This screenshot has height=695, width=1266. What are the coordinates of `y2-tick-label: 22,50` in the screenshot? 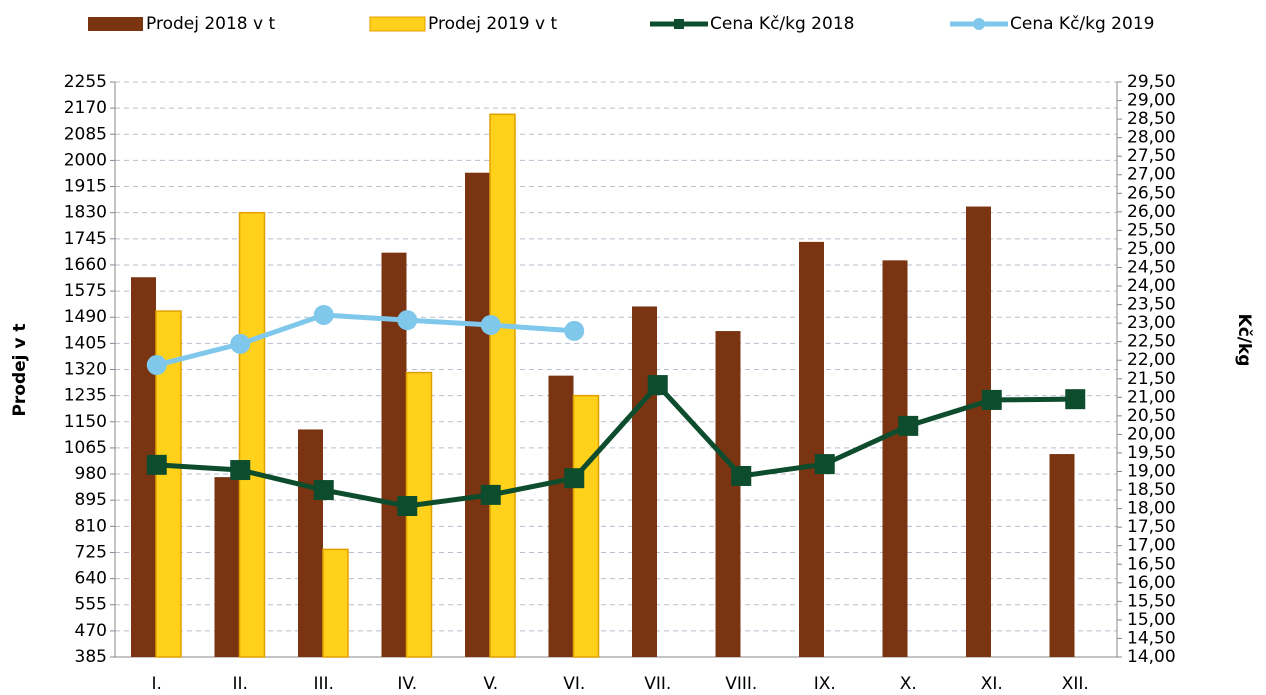 It's located at (1151, 342).